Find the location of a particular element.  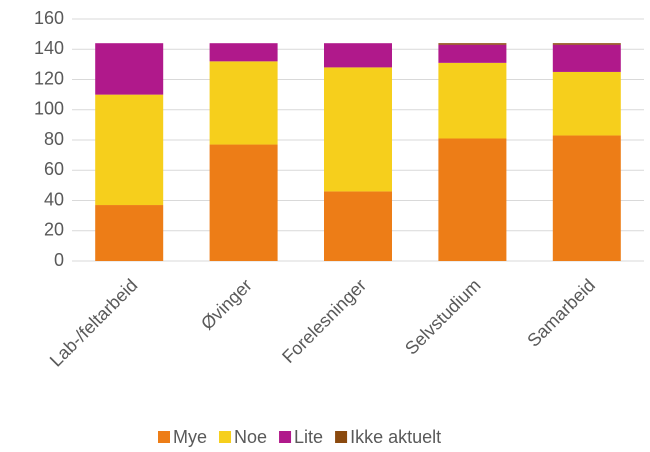

x-tick-label: Selvstudium is located at coordinates (442, 316).